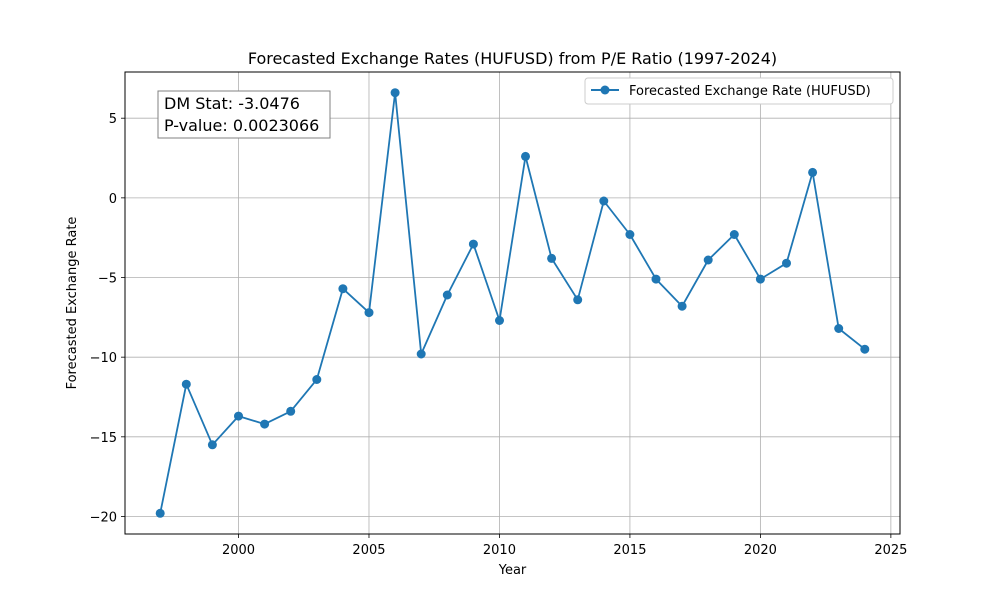  Describe the element at coordinates (629, 550) in the screenshot. I see `x-tick-label: 2015` at that location.